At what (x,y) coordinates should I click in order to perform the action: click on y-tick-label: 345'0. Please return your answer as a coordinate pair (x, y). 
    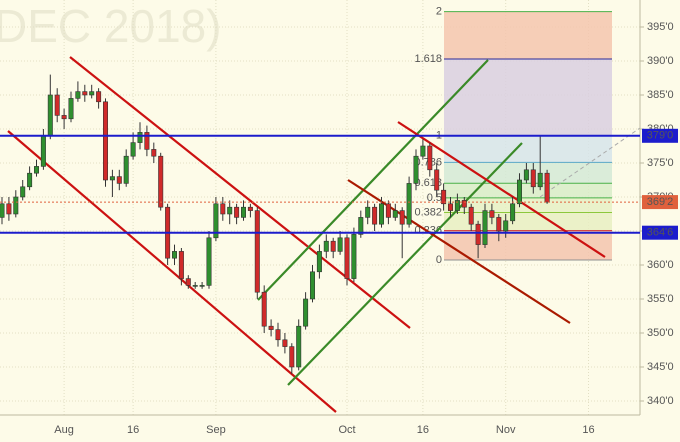
    Looking at the image, I should click on (660, 367).